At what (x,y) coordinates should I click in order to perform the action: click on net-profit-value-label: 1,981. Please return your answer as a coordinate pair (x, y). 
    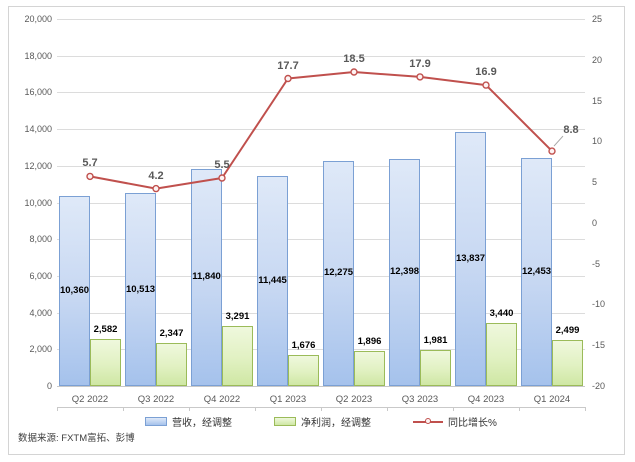
    Looking at the image, I should click on (435, 340).